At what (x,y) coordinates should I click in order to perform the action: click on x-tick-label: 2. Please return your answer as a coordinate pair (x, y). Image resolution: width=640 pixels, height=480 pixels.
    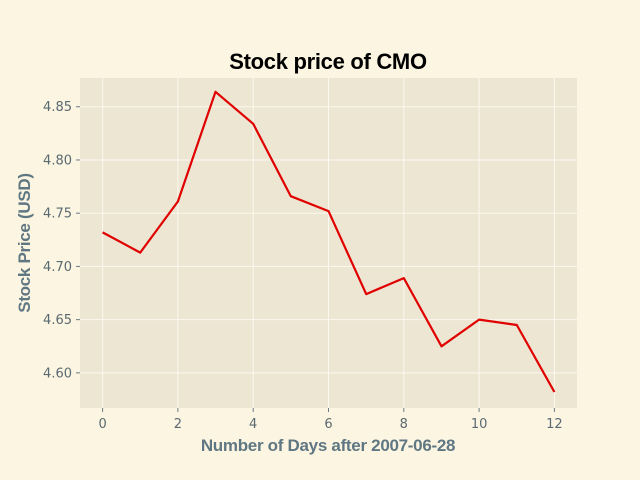
    Looking at the image, I should click on (178, 424).